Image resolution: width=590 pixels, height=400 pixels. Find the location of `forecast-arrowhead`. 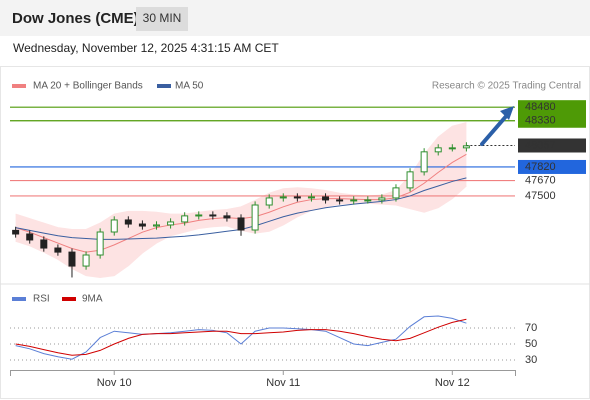

forecast-arrowhead is located at coordinates (507, 113).